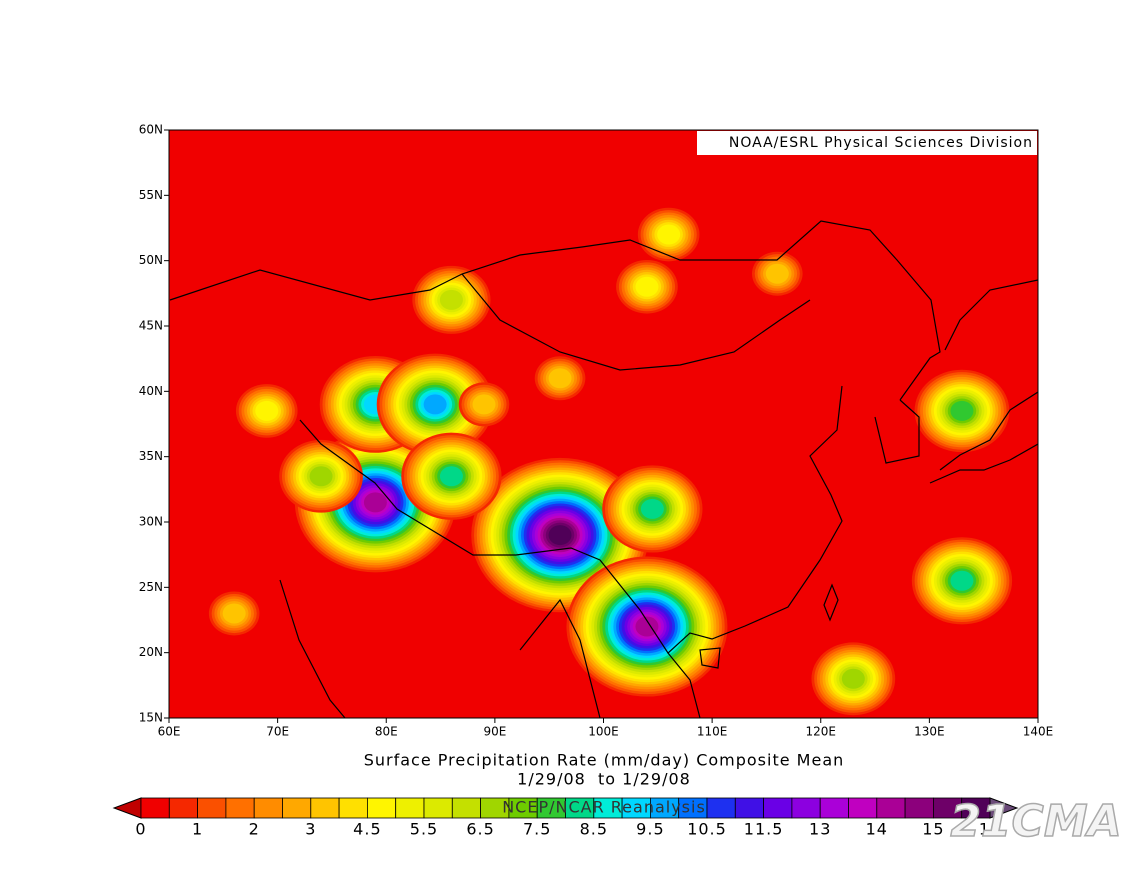 Image resolution: width=1130 pixels, height=874 pixels. Describe the element at coordinates (712, 732) in the screenshot. I see `x-tick-label: 110E` at that location.